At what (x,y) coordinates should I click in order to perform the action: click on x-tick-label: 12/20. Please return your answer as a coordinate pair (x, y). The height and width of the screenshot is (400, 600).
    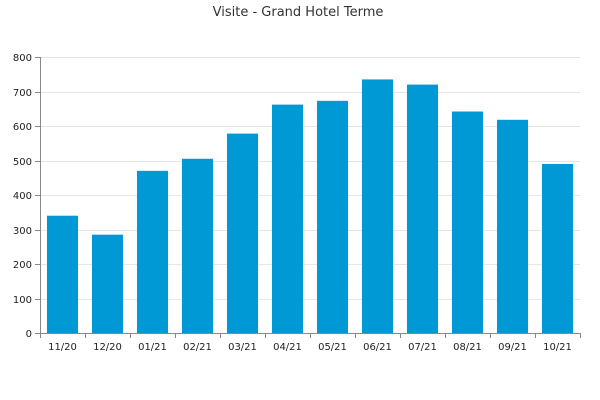
    Looking at the image, I should click on (107, 347).